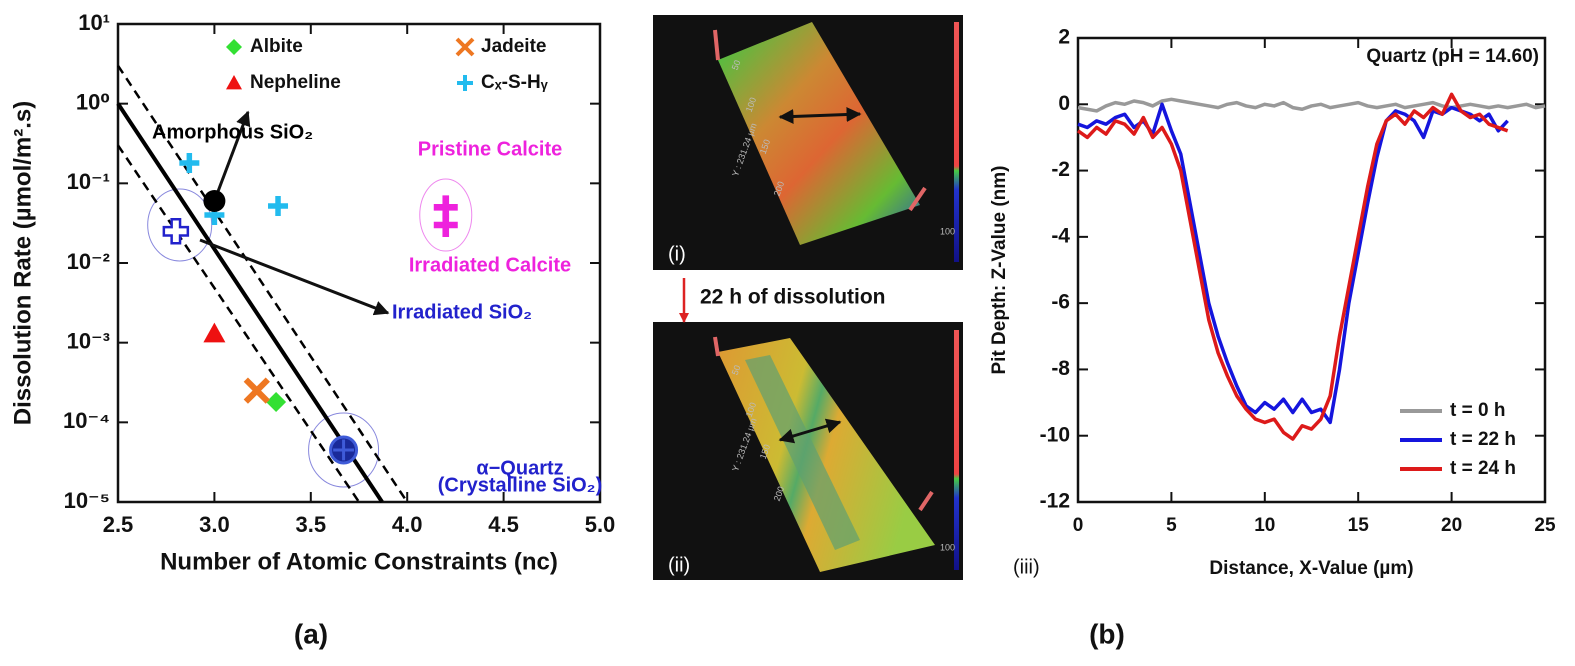  Describe the element at coordinates (490, 265) in the screenshot. I see `annotation-label: Irradiated Calcite` at that location.